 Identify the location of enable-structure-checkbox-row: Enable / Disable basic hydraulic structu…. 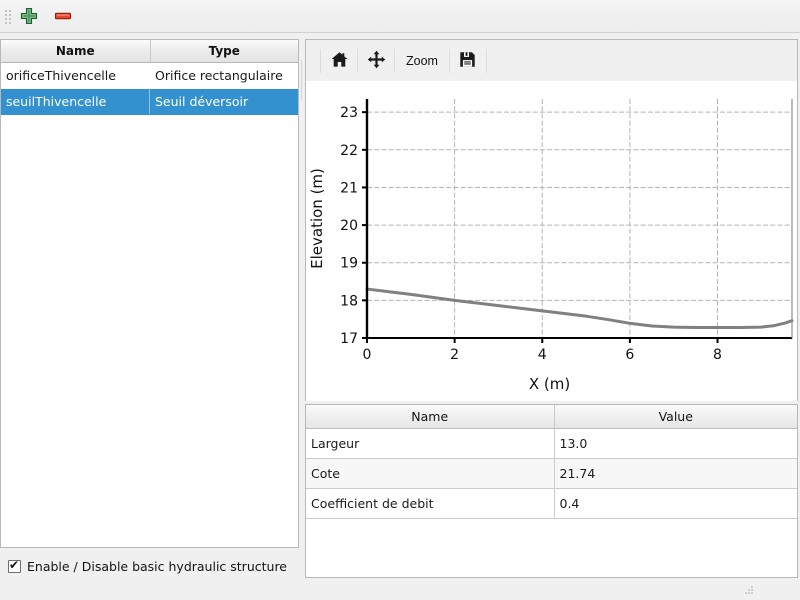
(147, 566).